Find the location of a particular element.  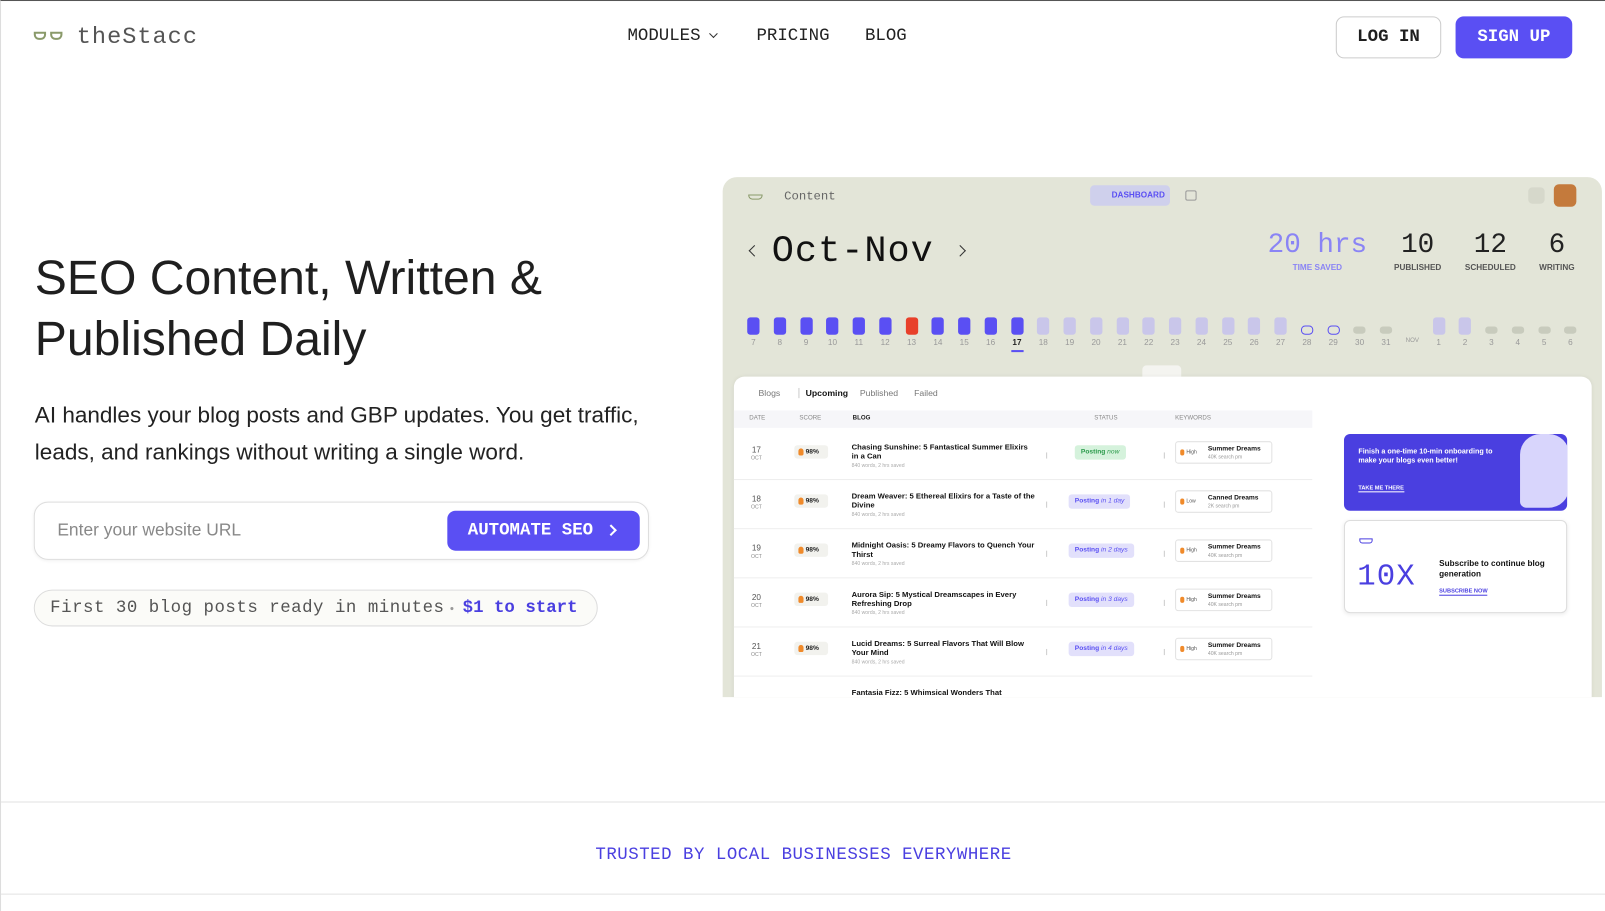

day-label: 21 is located at coordinates (1122, 342).